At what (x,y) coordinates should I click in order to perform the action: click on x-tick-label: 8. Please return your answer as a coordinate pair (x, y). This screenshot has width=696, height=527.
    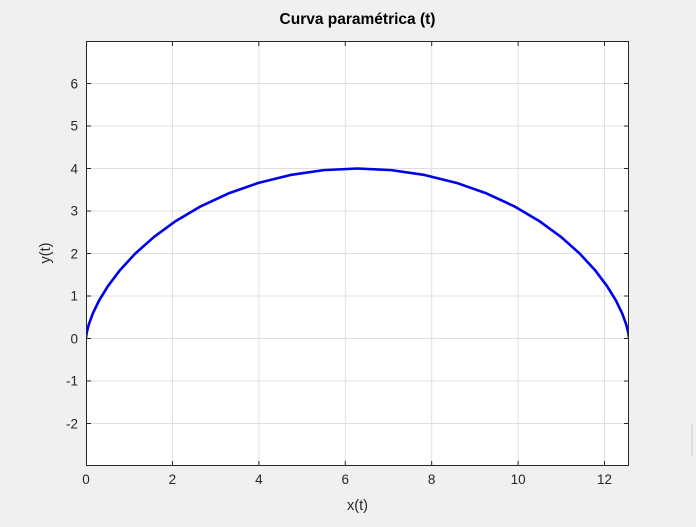
    Looking at the image, I should click on (431, 479).